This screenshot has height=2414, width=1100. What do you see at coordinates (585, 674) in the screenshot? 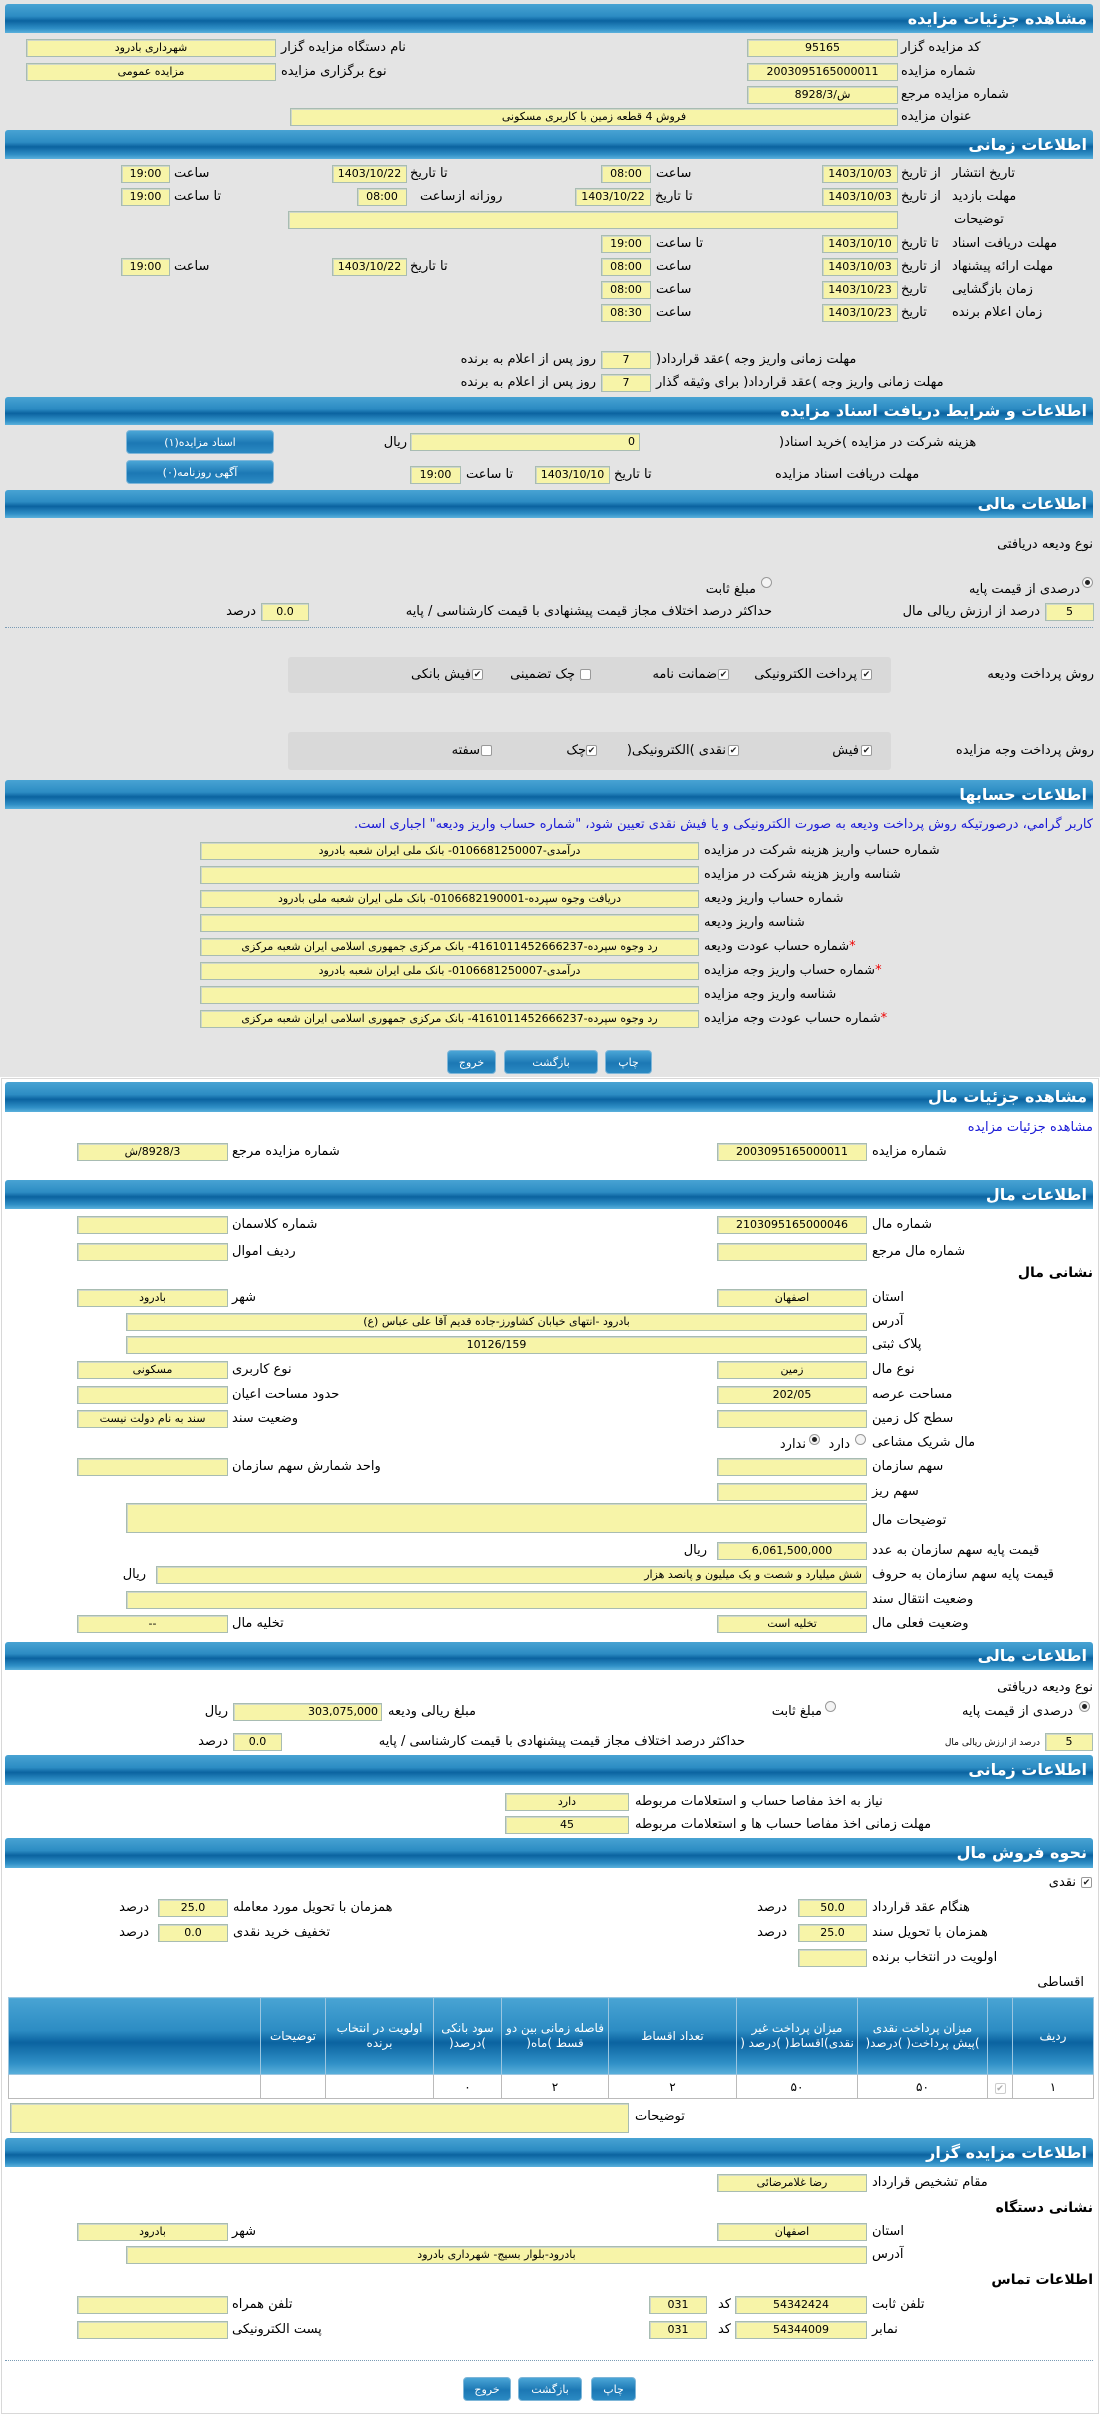
I see `checkbox-cheque` at bounding box center [585, 674].